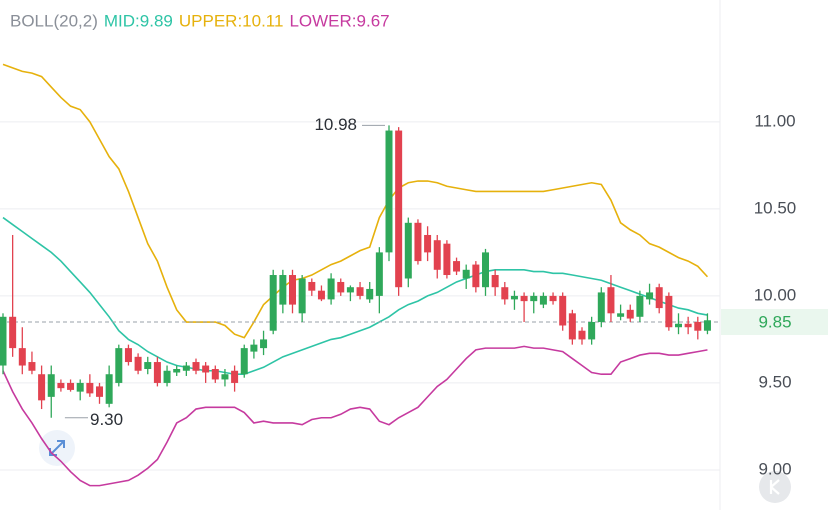 Image resolution: width=828 pixels, height=510 pixels. Describe the element at coordinates (775, 487) in the screenshot. I see `k-button` at that location.